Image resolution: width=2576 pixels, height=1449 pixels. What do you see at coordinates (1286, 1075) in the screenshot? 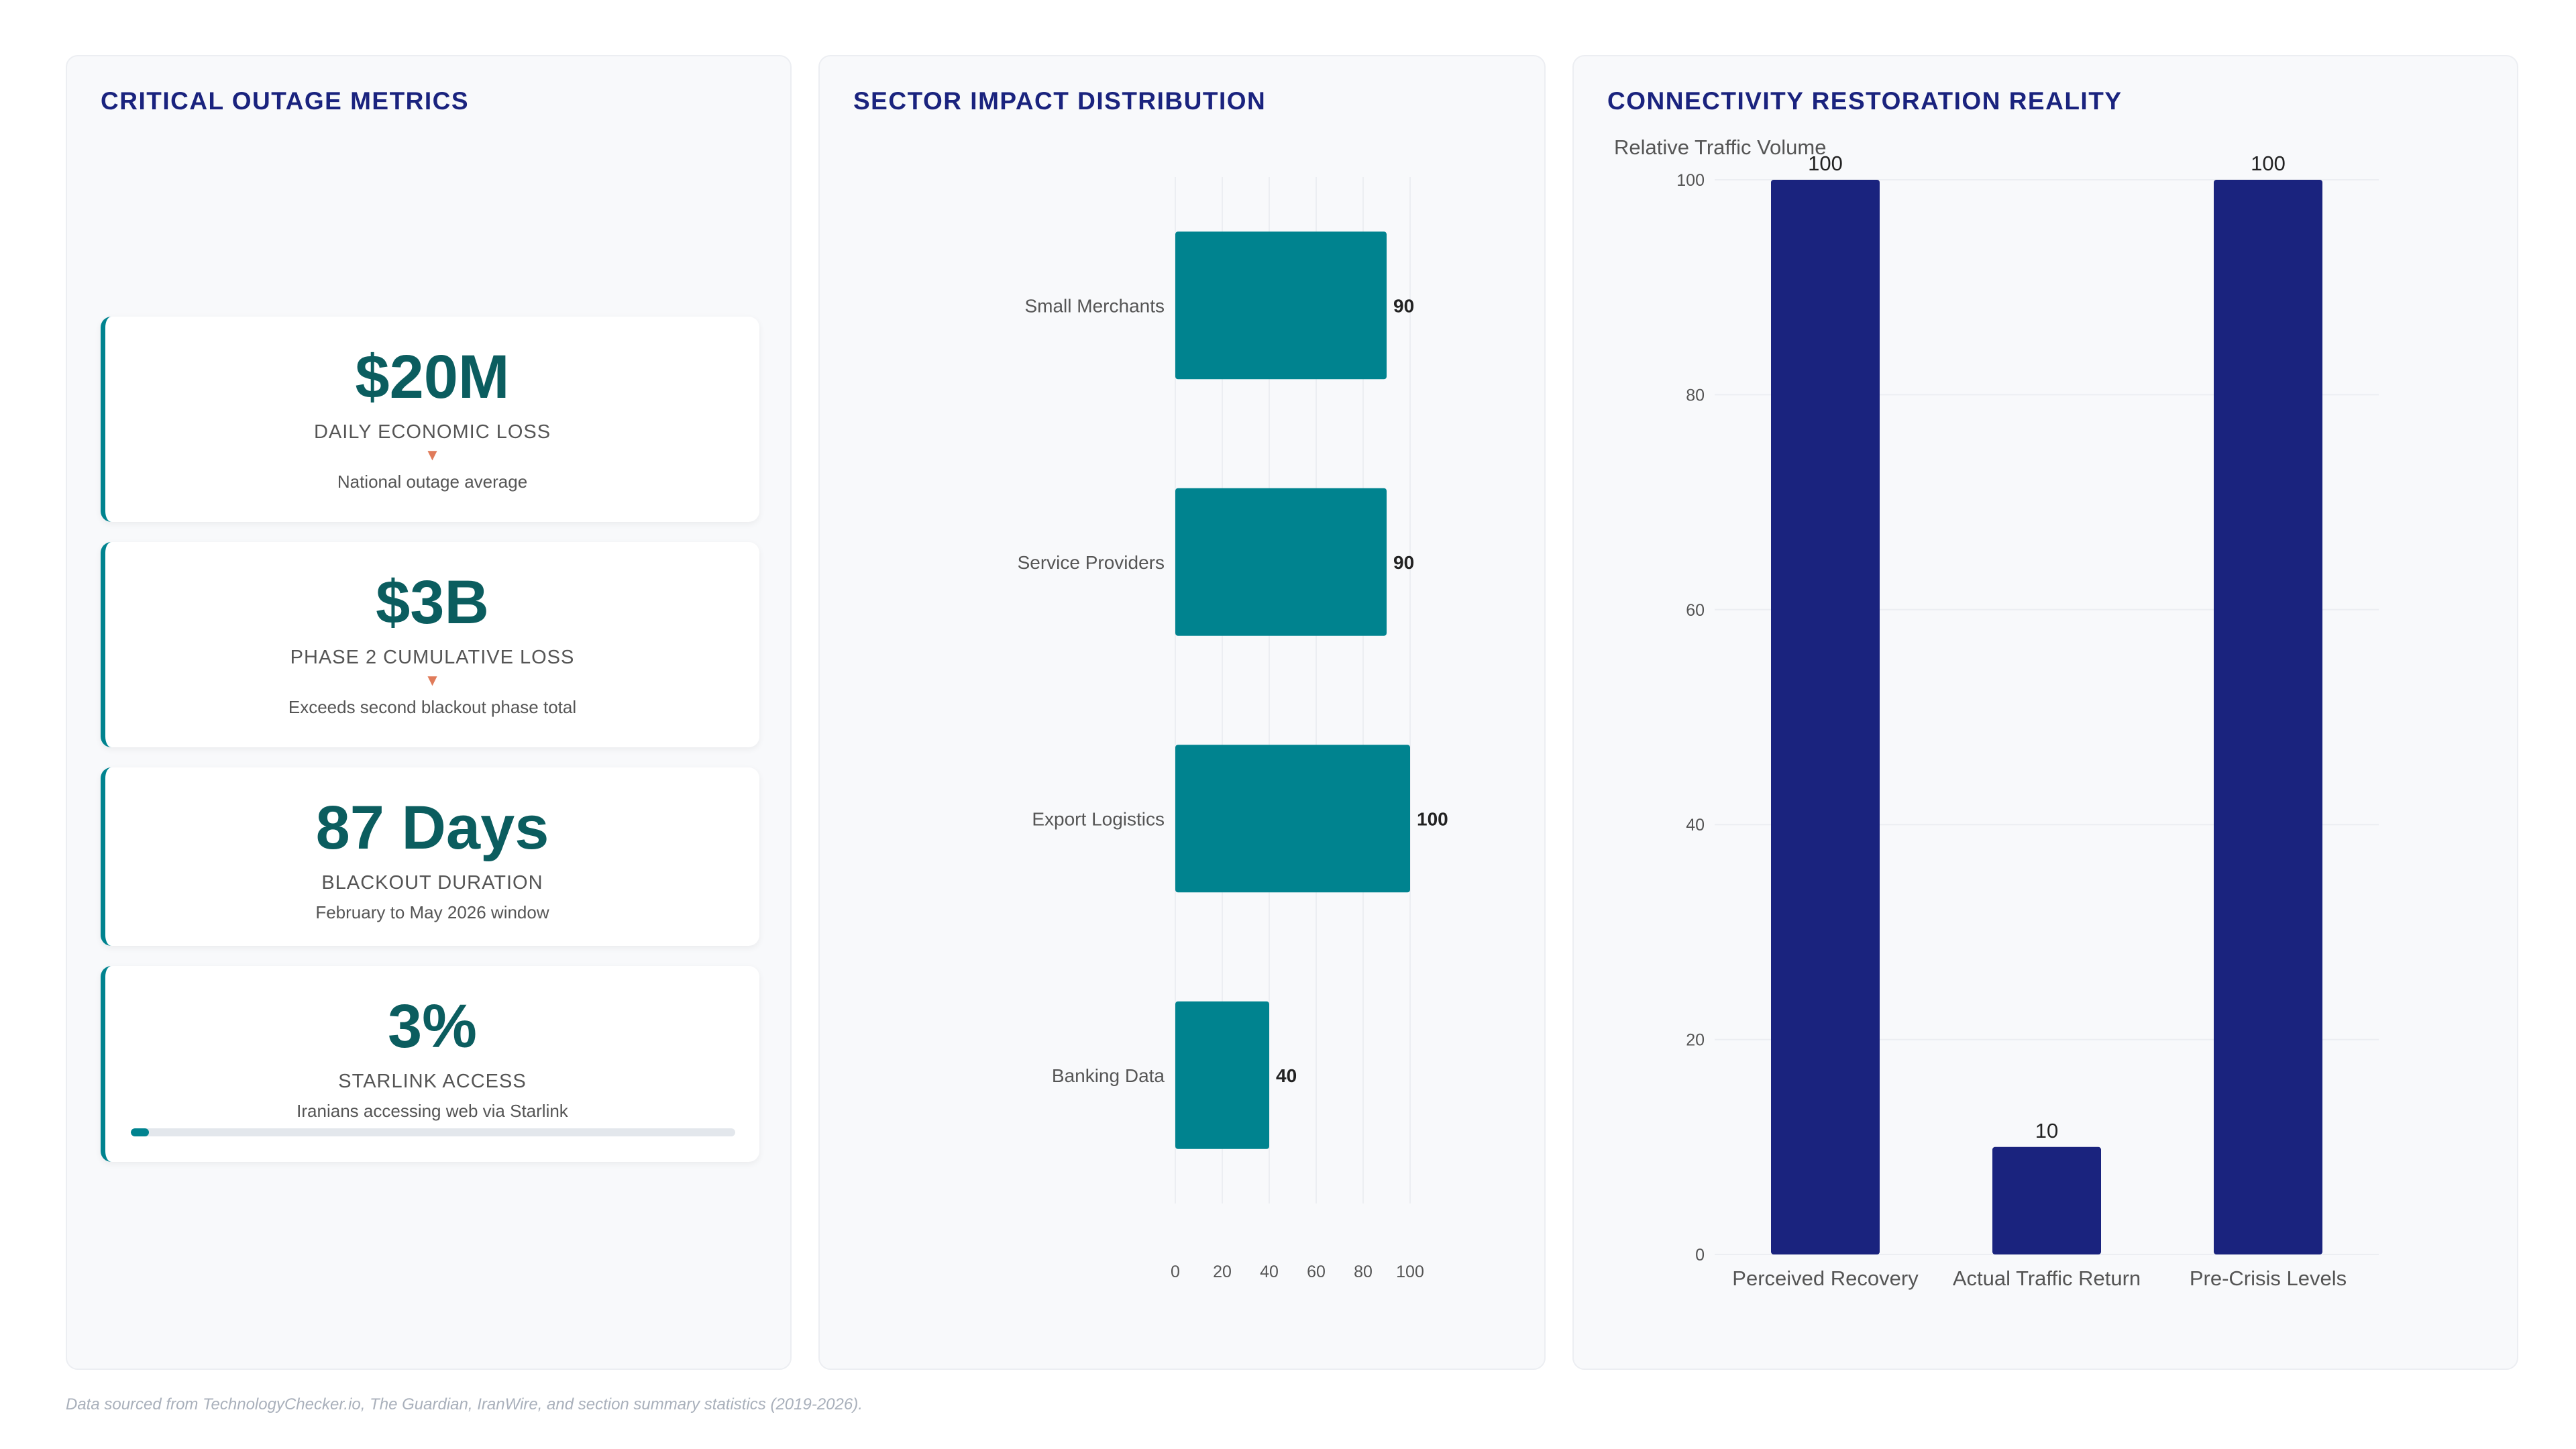
I see `data-label: 40` at bounding box center [1286, 1075].